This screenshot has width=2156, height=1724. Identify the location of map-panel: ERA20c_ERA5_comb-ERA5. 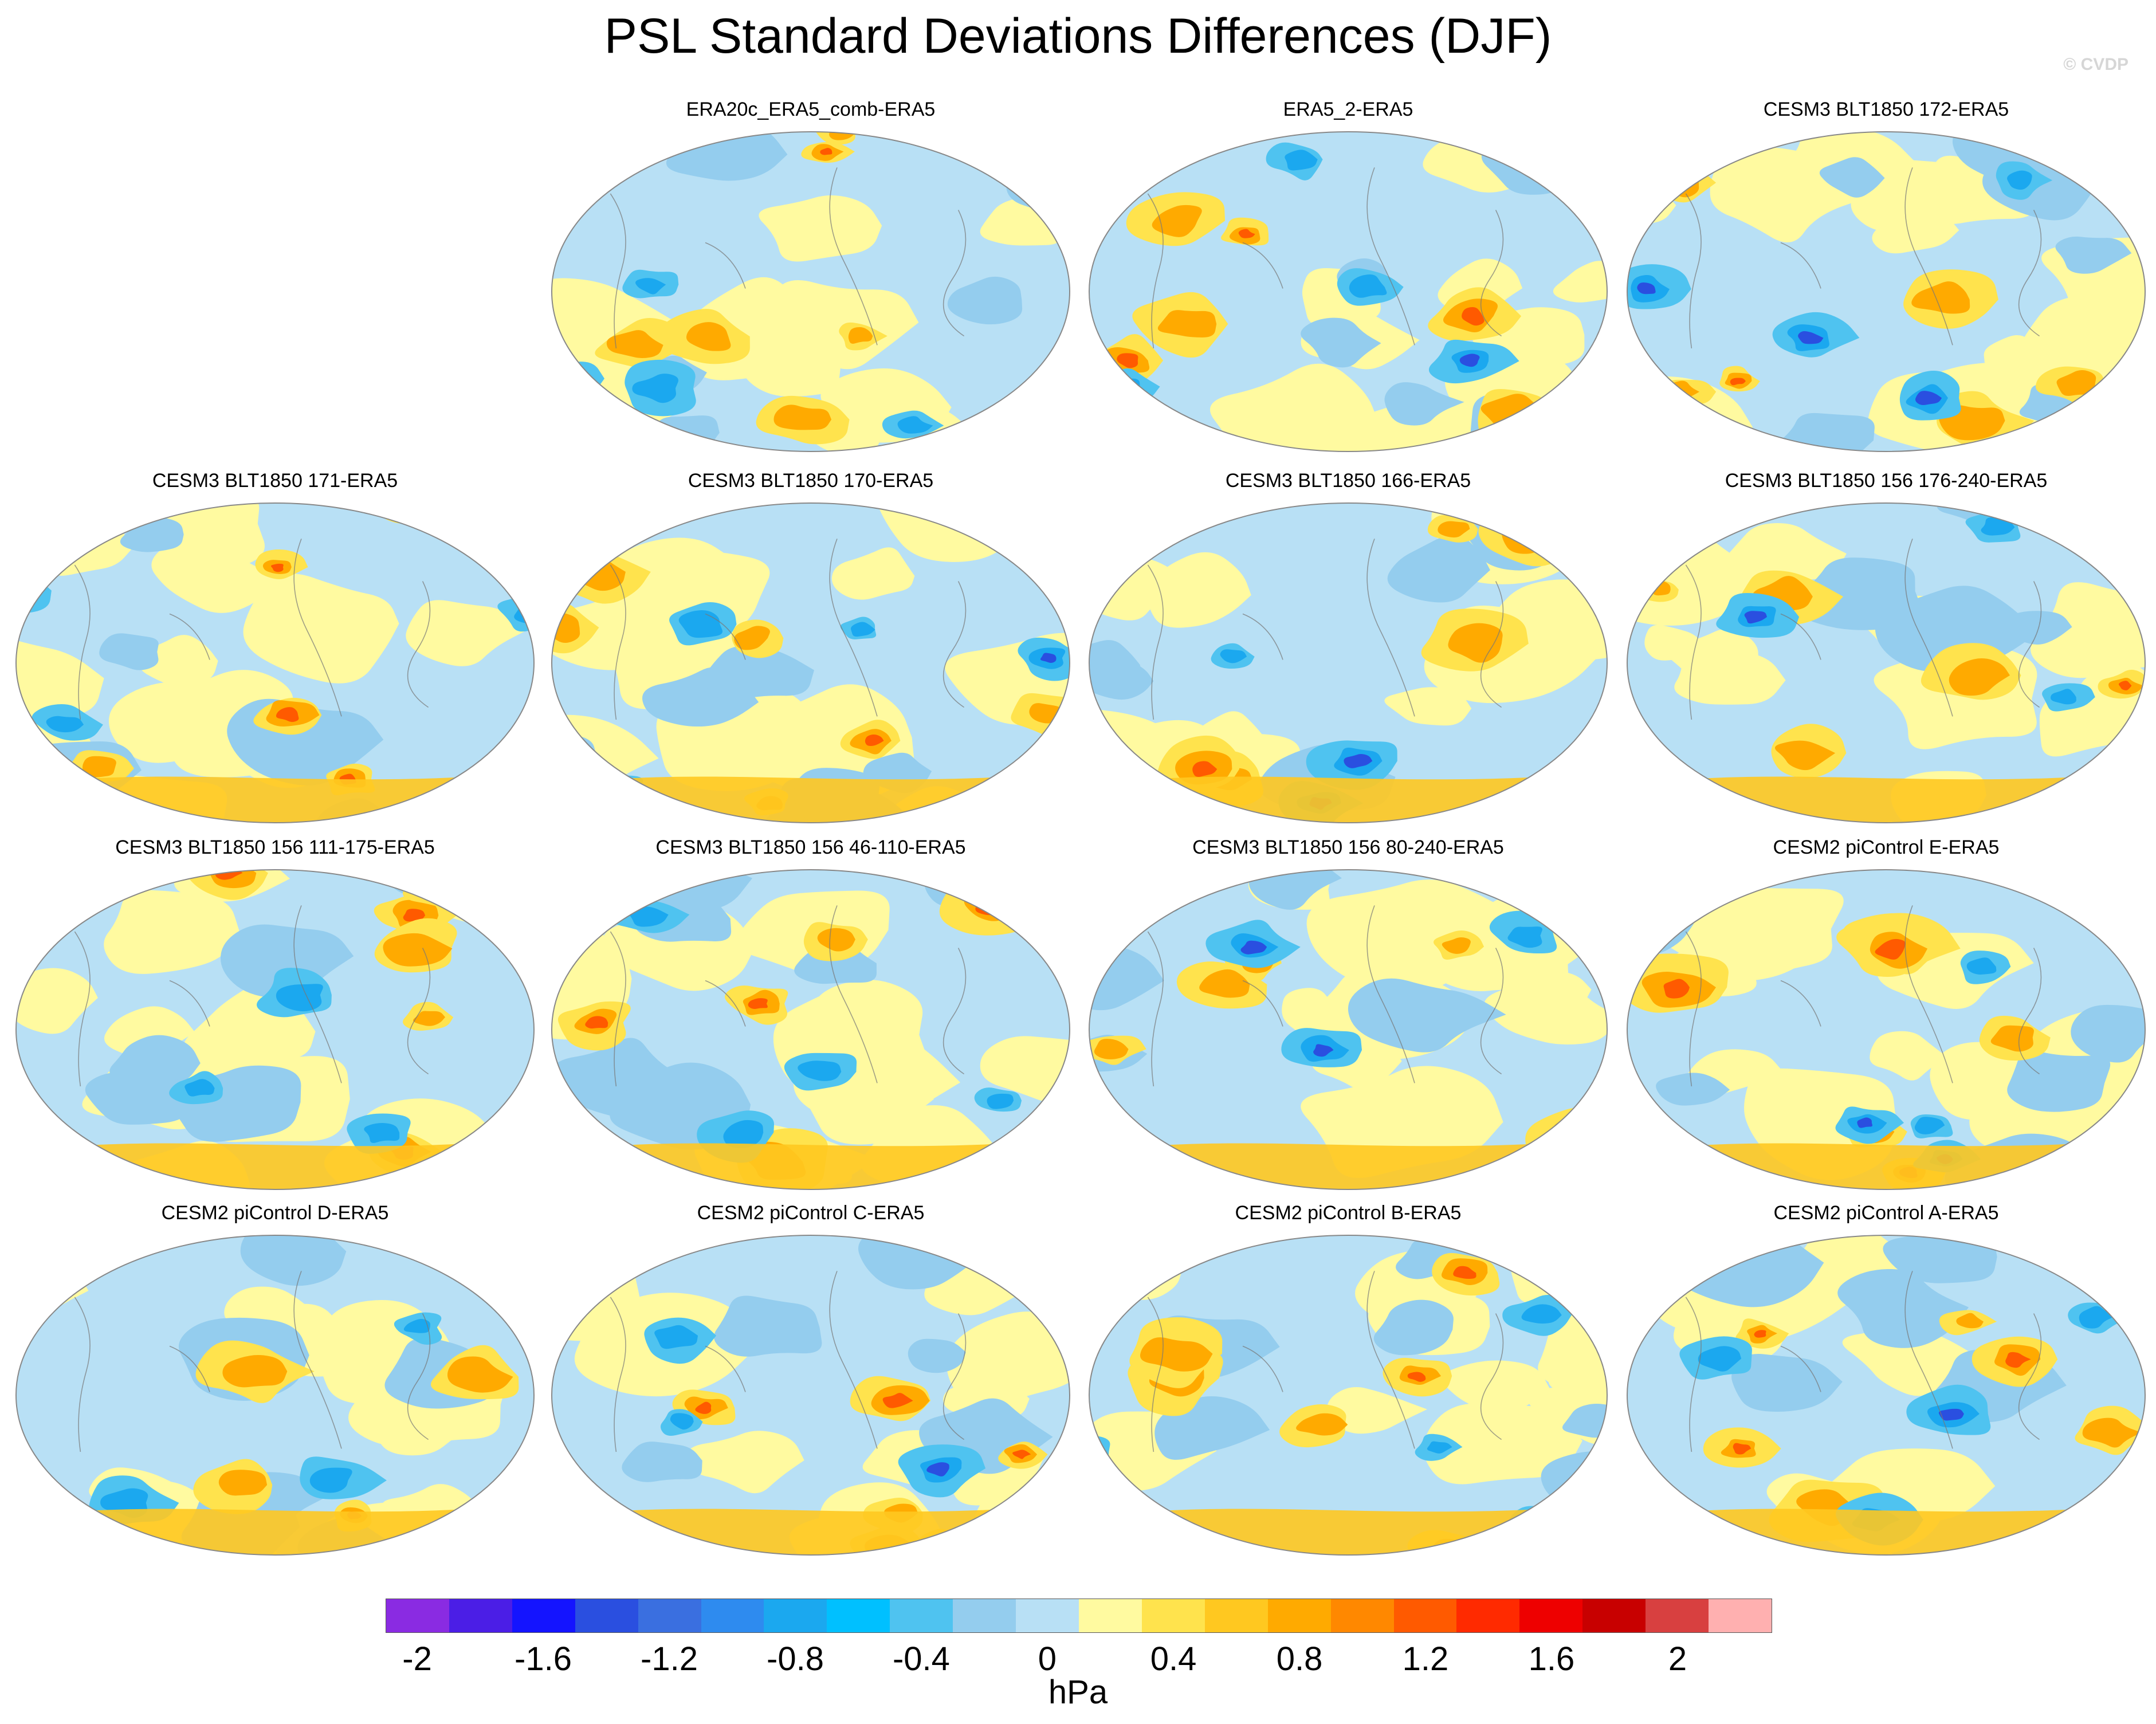
(810, 282).